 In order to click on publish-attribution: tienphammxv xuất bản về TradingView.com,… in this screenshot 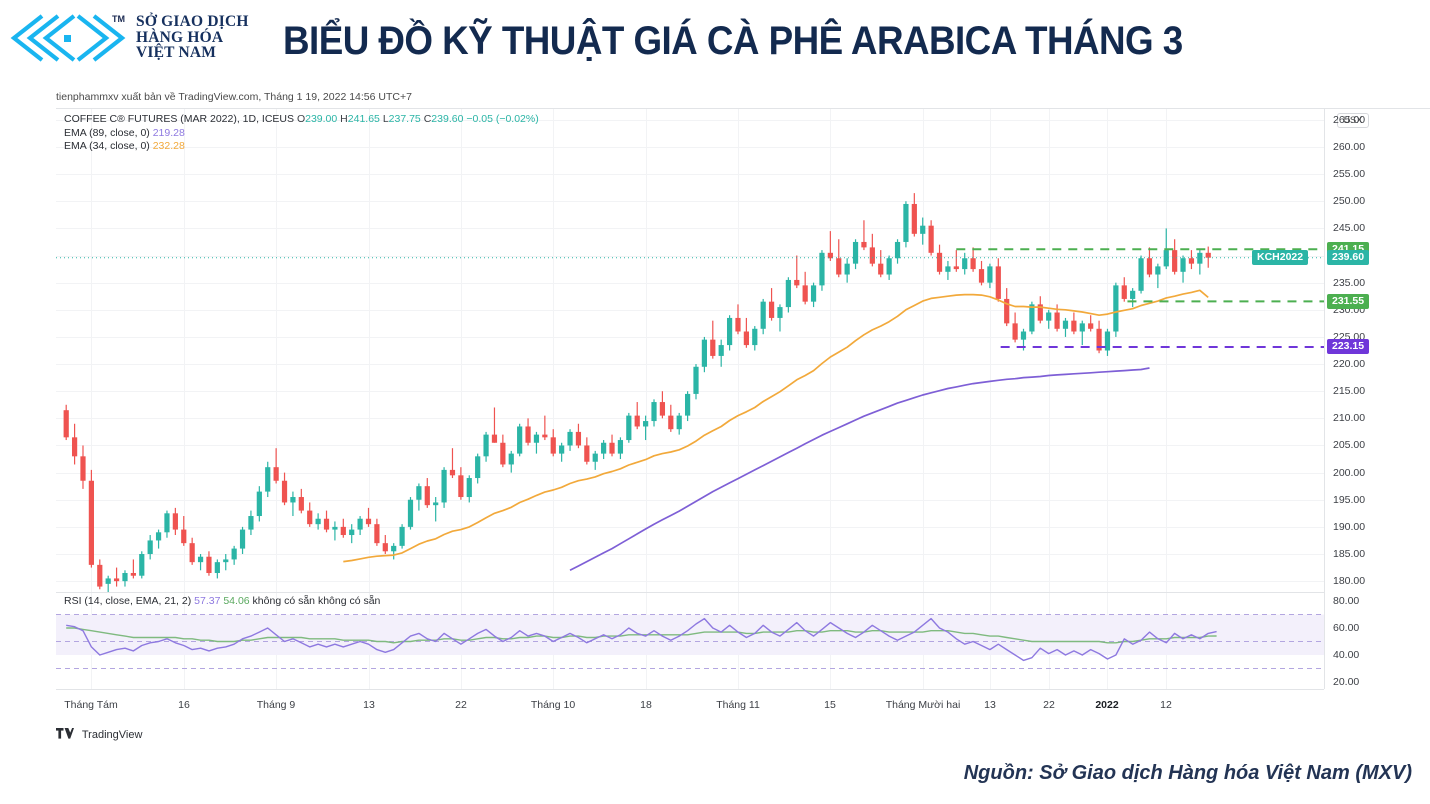, I will do `click(234, 97)`.